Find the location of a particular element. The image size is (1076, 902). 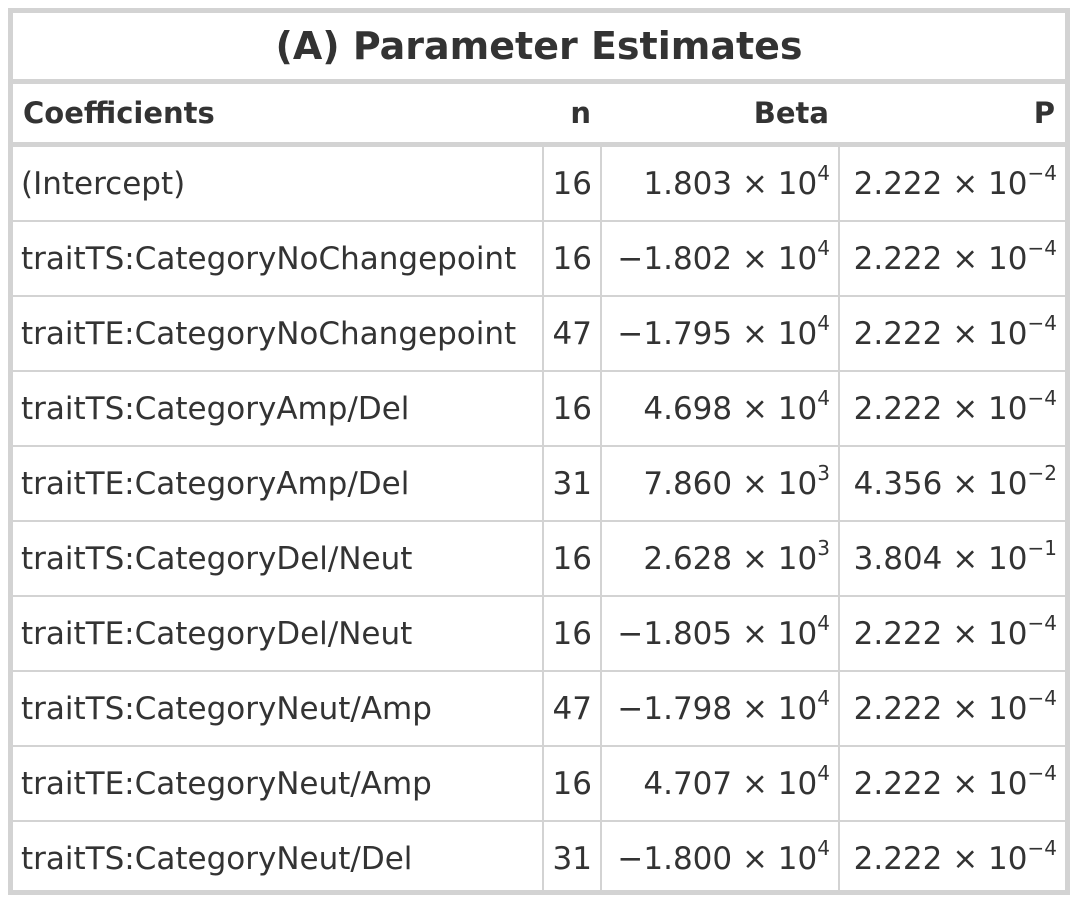

beta-cell: −1.802 × 10⁴ is located at coordinates (719, 259).